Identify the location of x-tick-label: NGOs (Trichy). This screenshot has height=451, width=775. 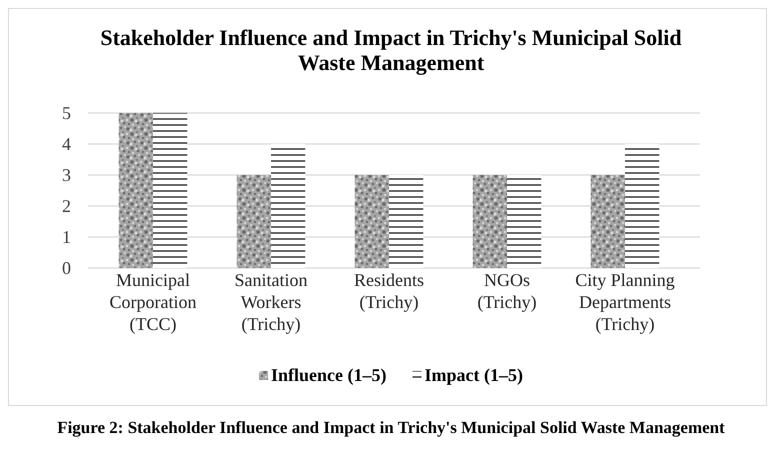
(507, 291).